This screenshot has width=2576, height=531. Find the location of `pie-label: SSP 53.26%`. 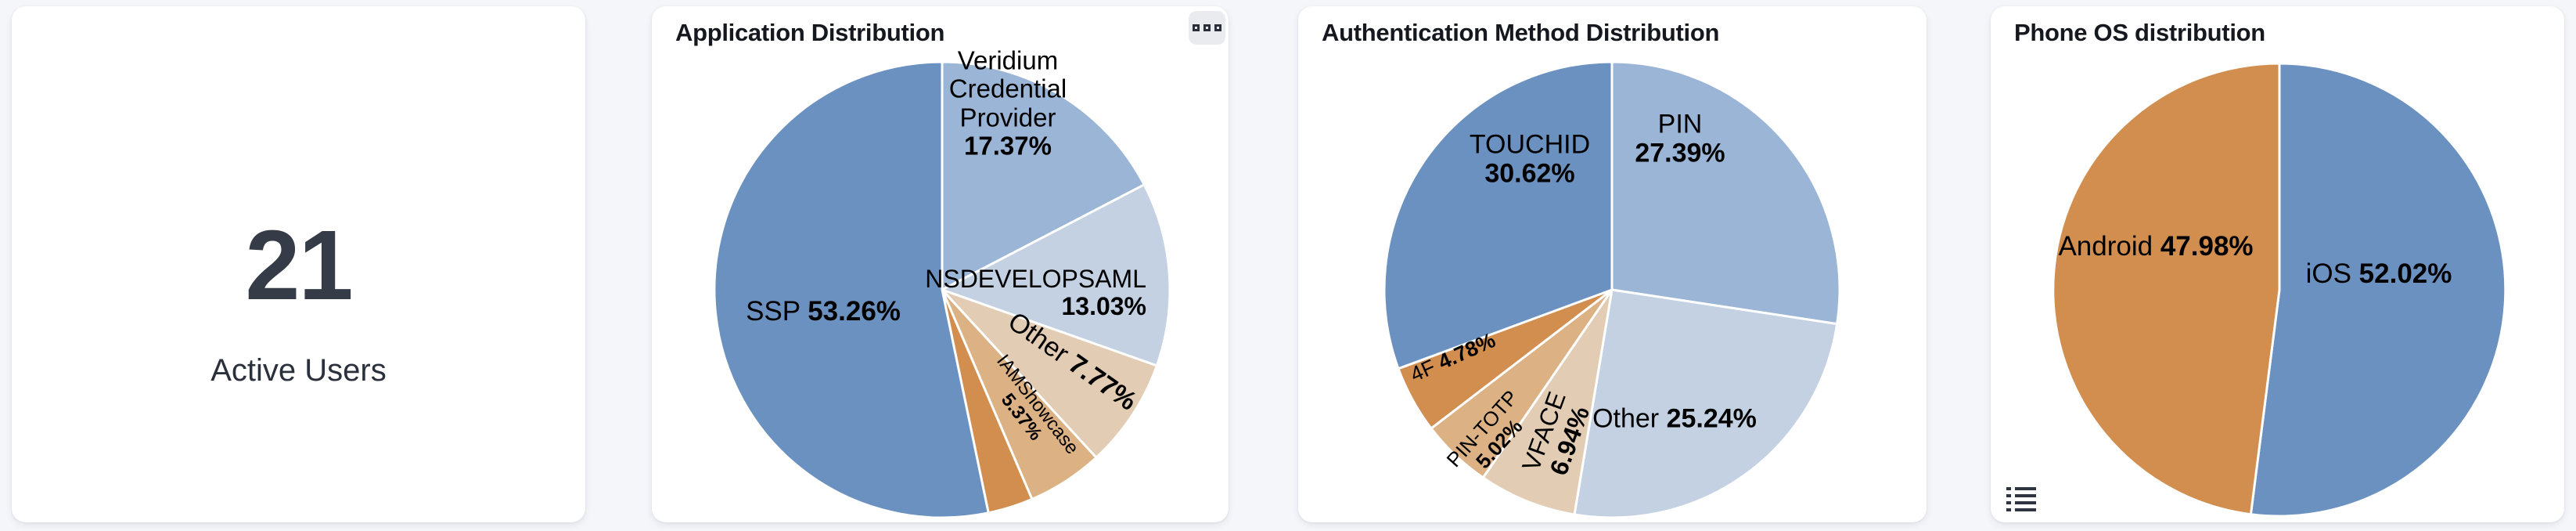

pie-label: SSP 53.26% is located at coordinates (824, 311).